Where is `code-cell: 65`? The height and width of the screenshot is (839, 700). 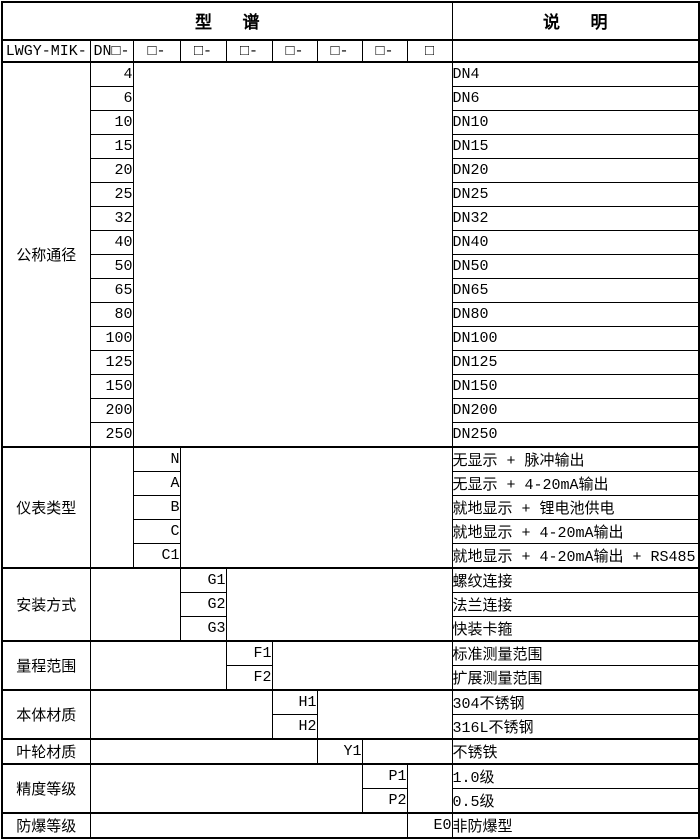 code-cell: 65 is located at coordinates (111, 290).